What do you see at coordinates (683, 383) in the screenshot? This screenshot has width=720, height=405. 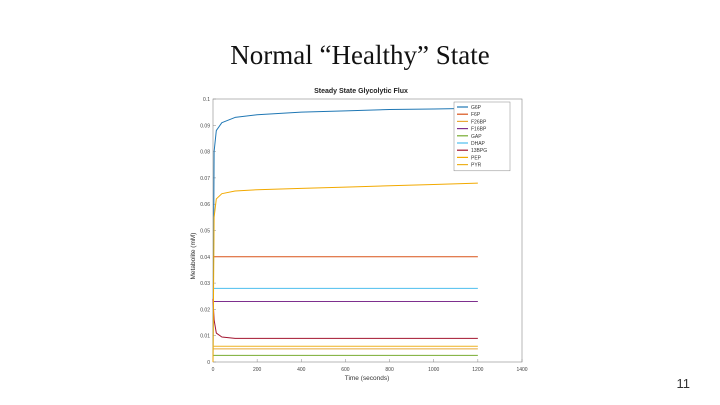 I see `slide-number: 11` at bounding box center [683, 383].